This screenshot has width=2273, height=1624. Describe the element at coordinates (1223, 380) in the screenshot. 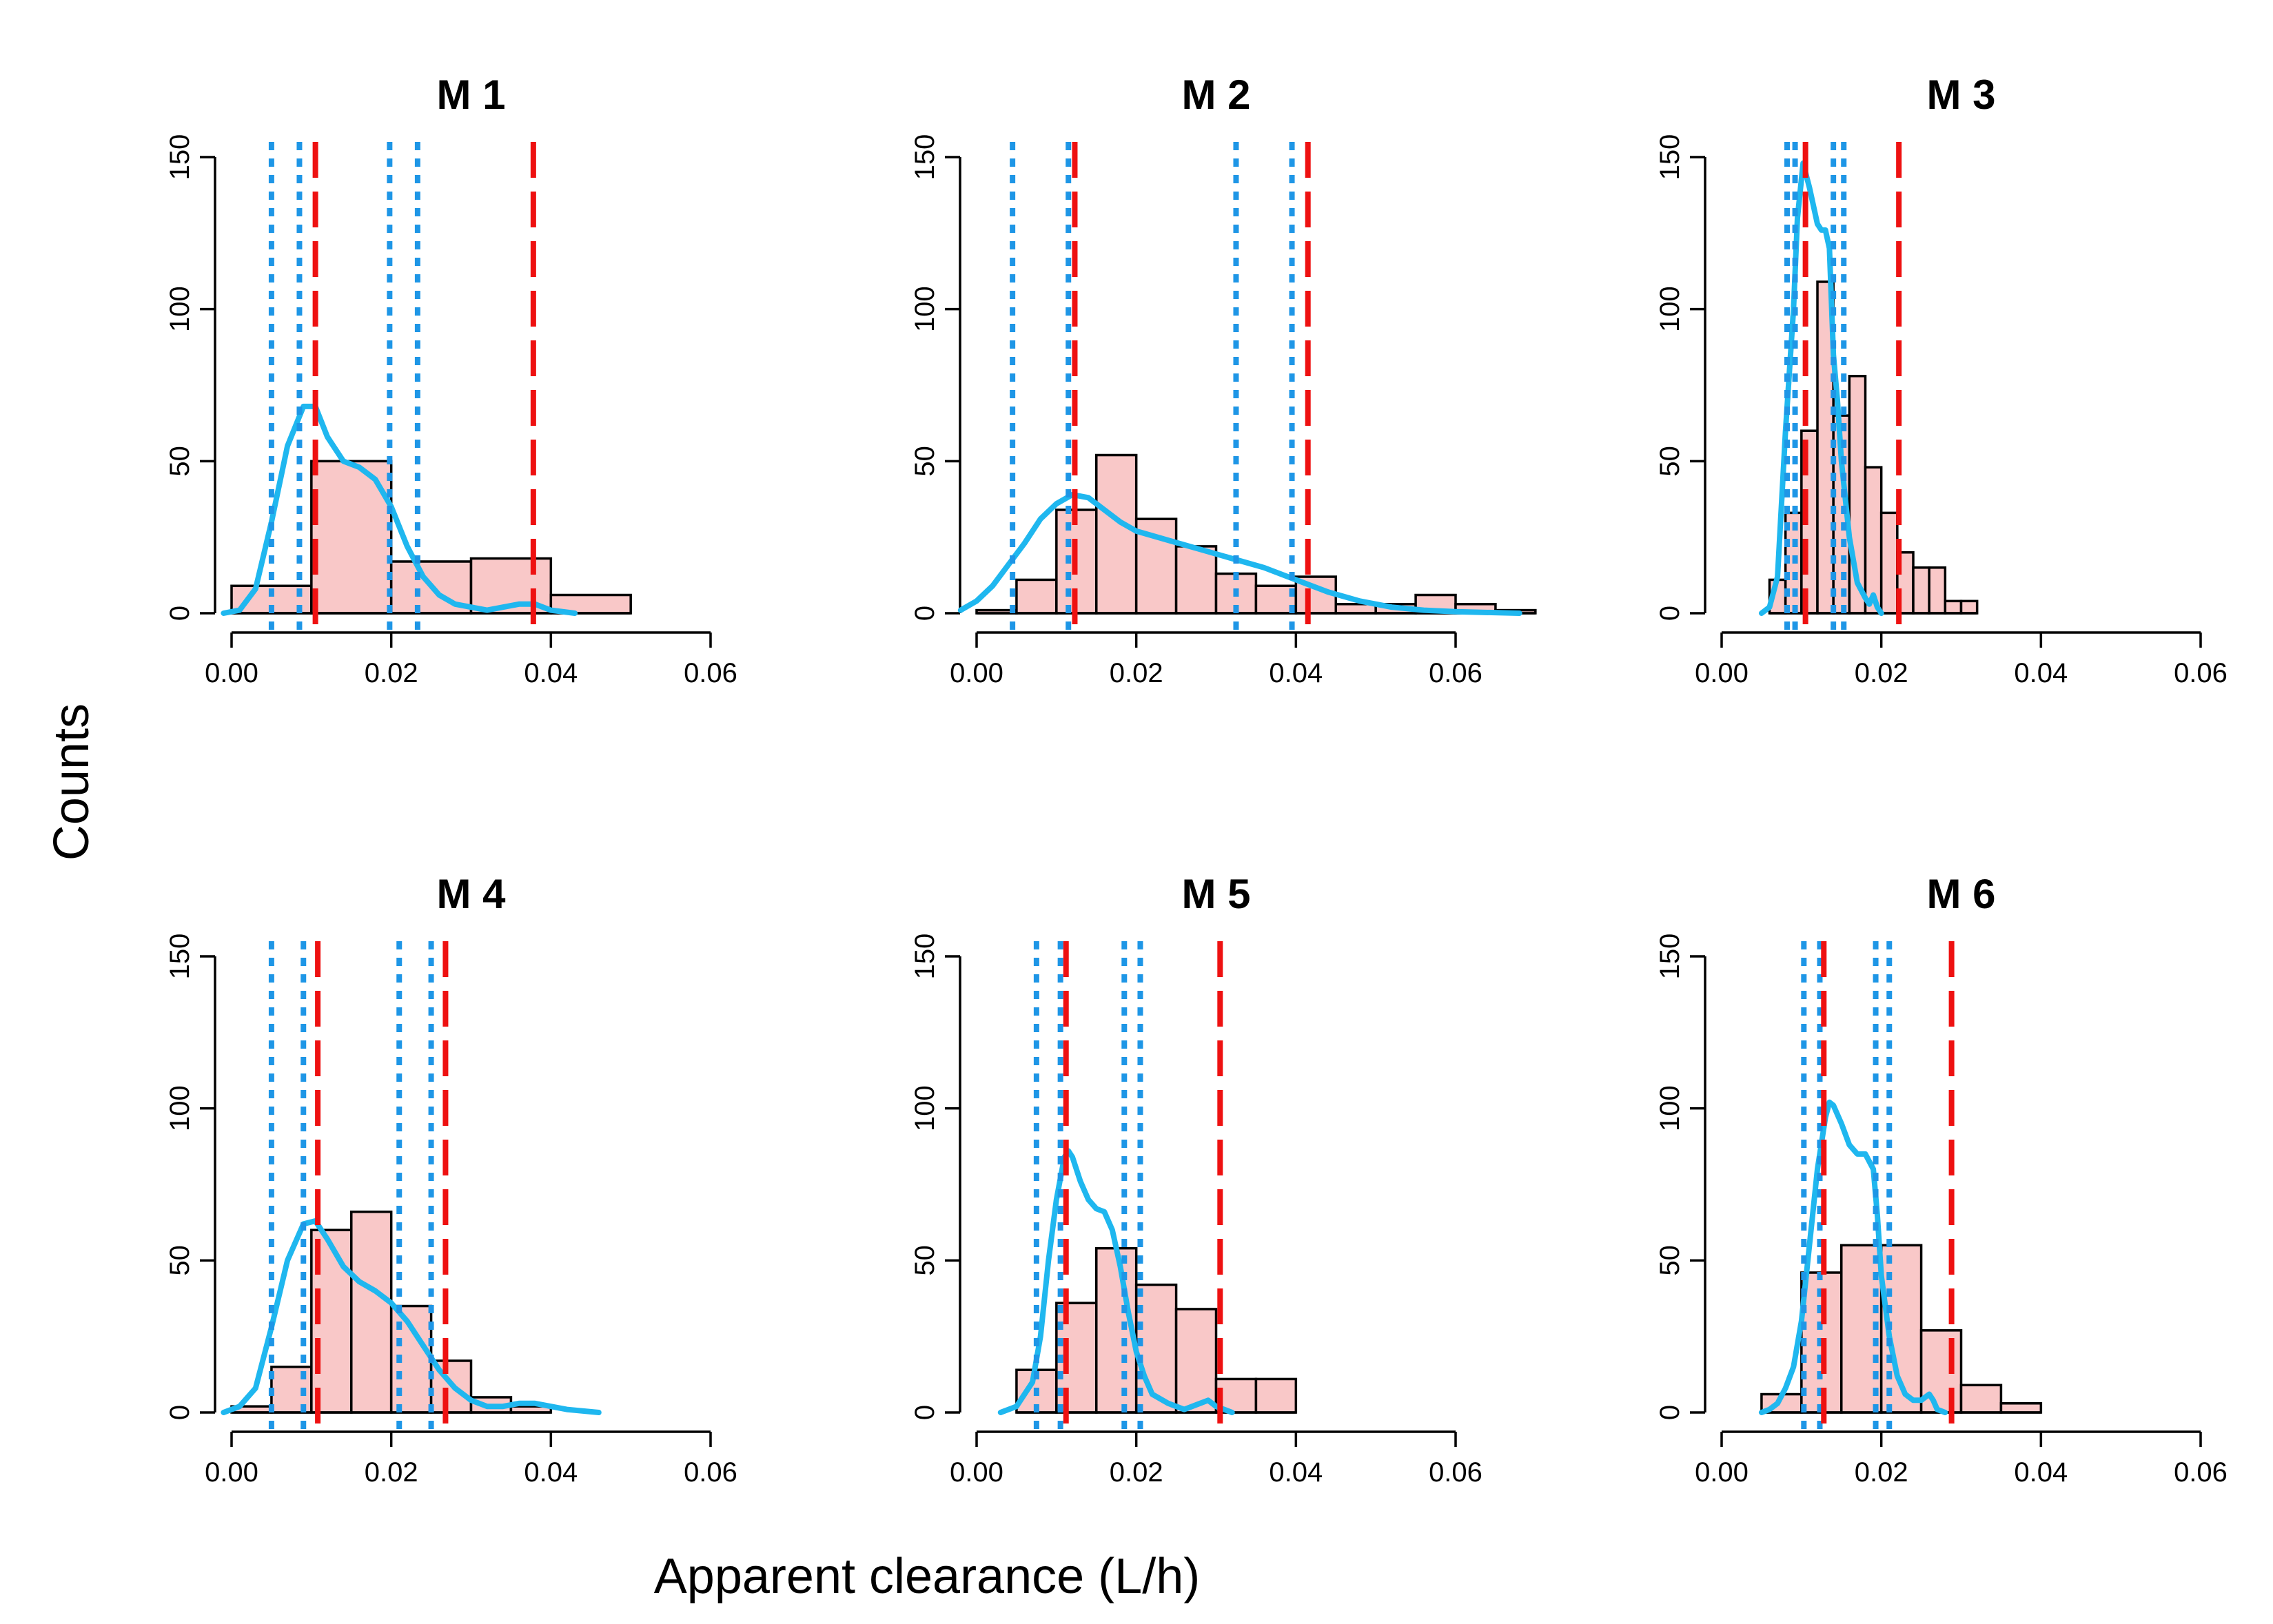

I see `chart-panel-2: M 2 0.00 0.02 0.04 0.06 0 50 100 150` at that location.